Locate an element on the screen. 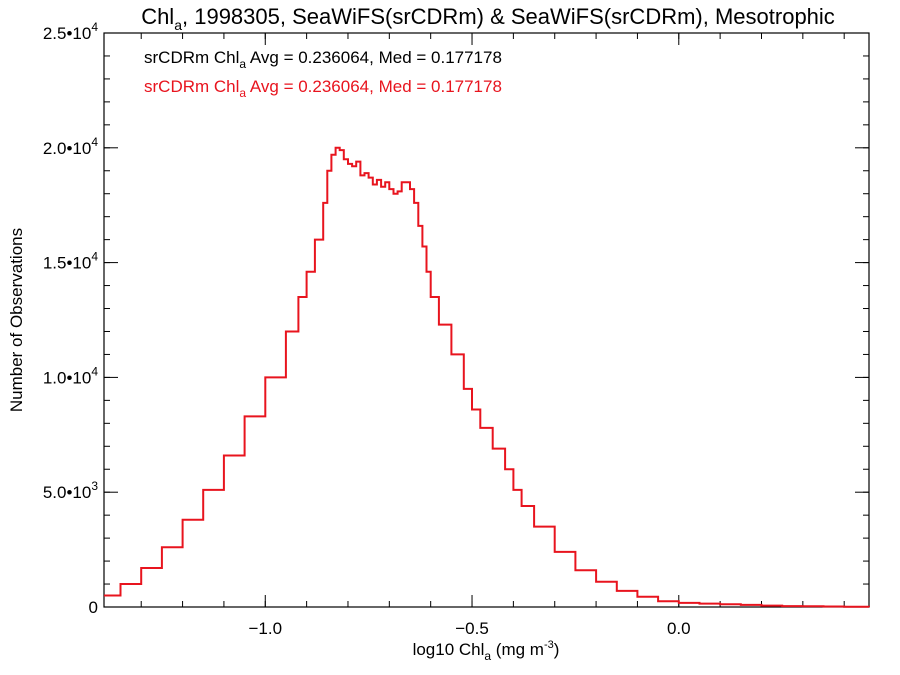  y-tick-label: 2.5•104 is located at coordinates (71, 31).